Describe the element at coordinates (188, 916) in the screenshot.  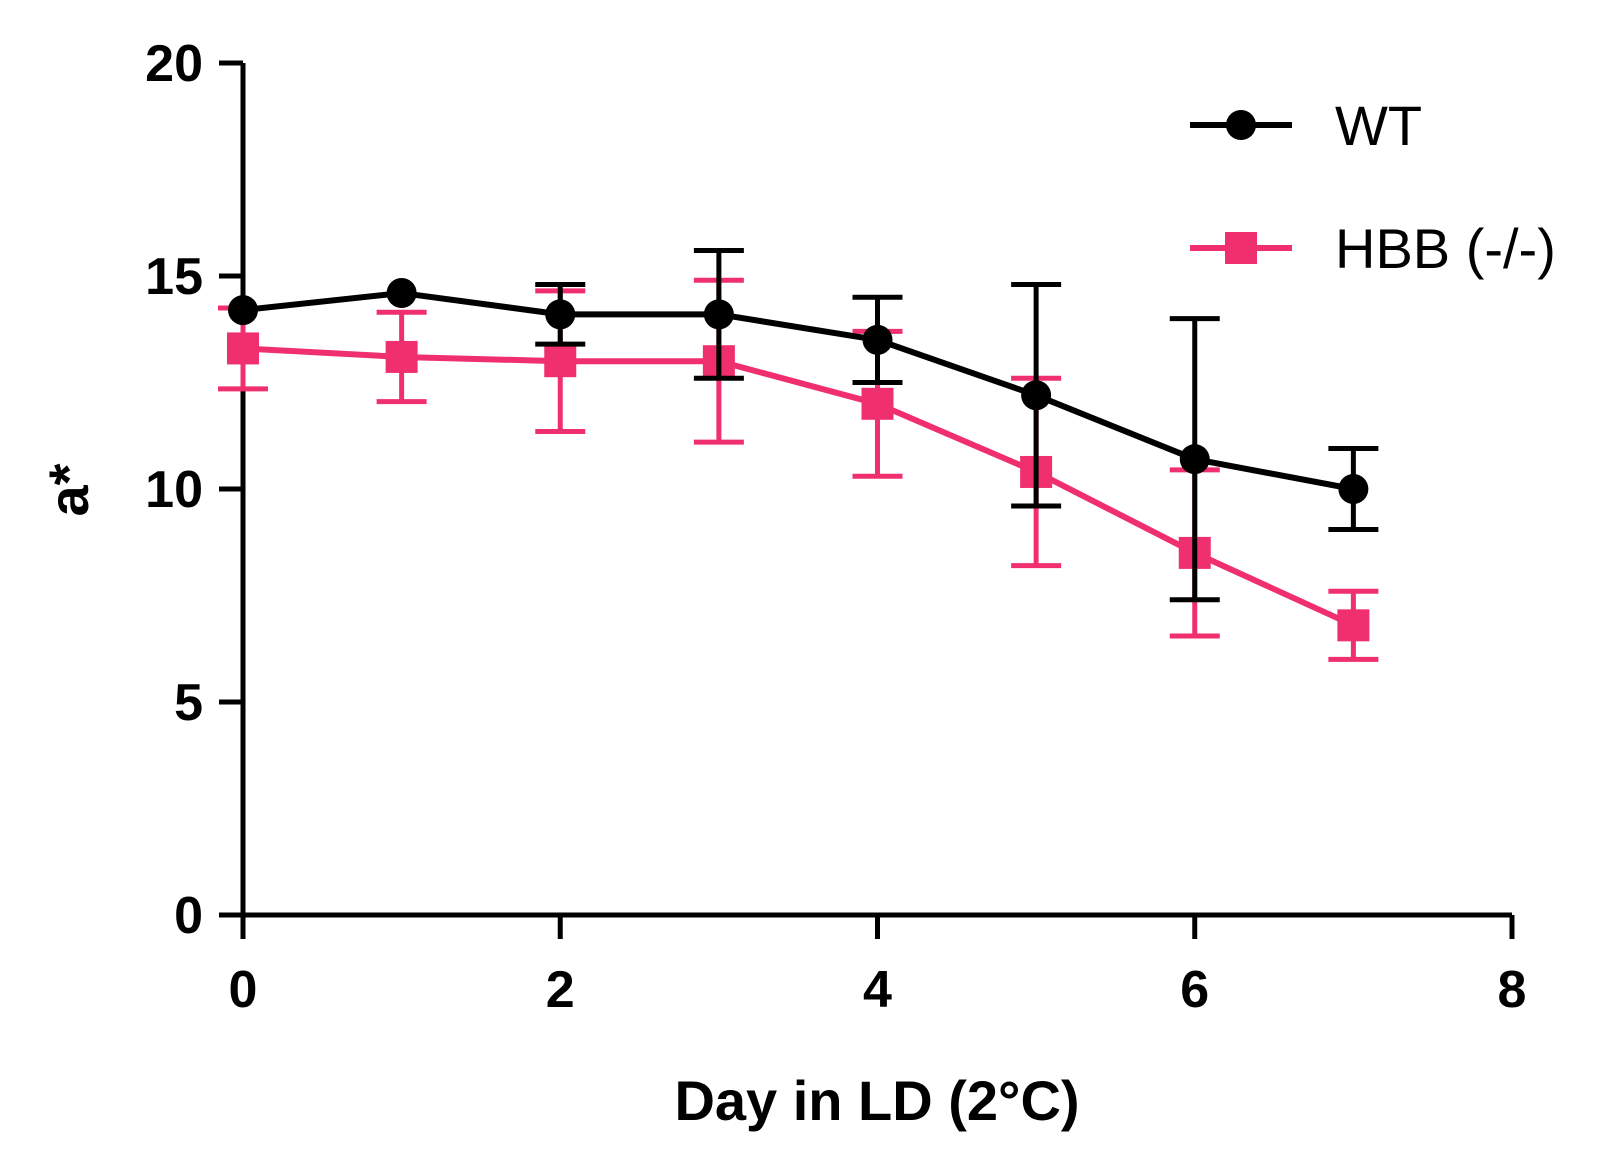
I see `y-tick-label-0: 0` at that location.